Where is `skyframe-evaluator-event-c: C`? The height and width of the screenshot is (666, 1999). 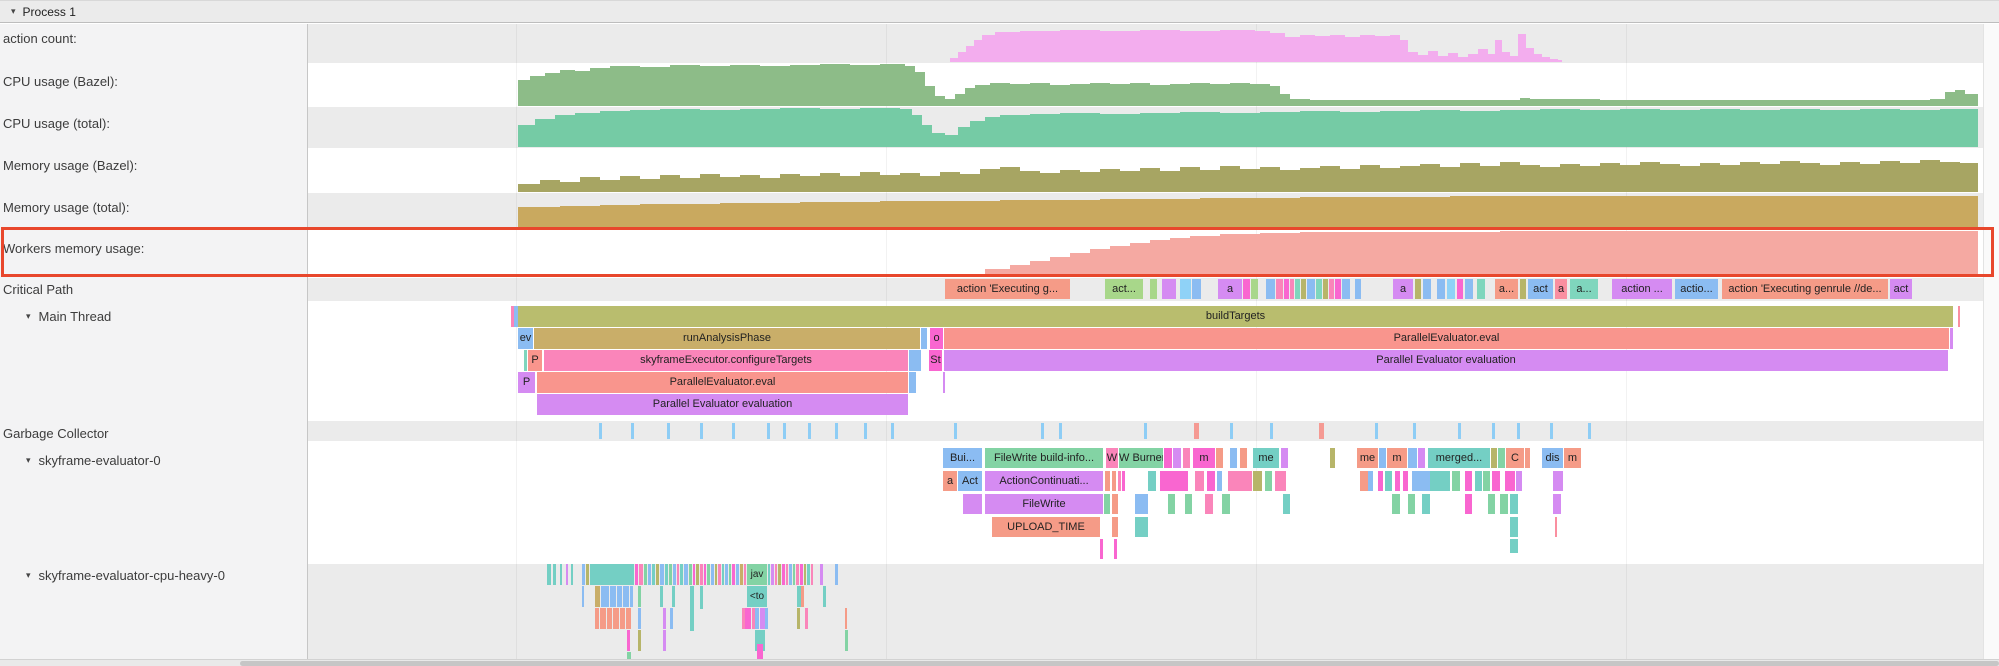
skyframe-evaluator-event-c: C is located at coordinates (1515, 458).